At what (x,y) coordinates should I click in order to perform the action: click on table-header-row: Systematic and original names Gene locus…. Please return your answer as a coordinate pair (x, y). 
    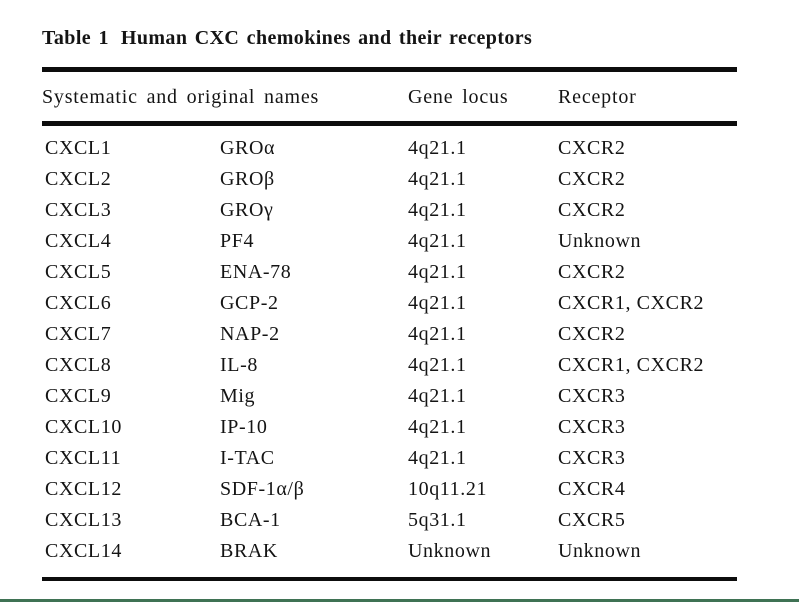
    Looking at the image, I should click on (389, 97).